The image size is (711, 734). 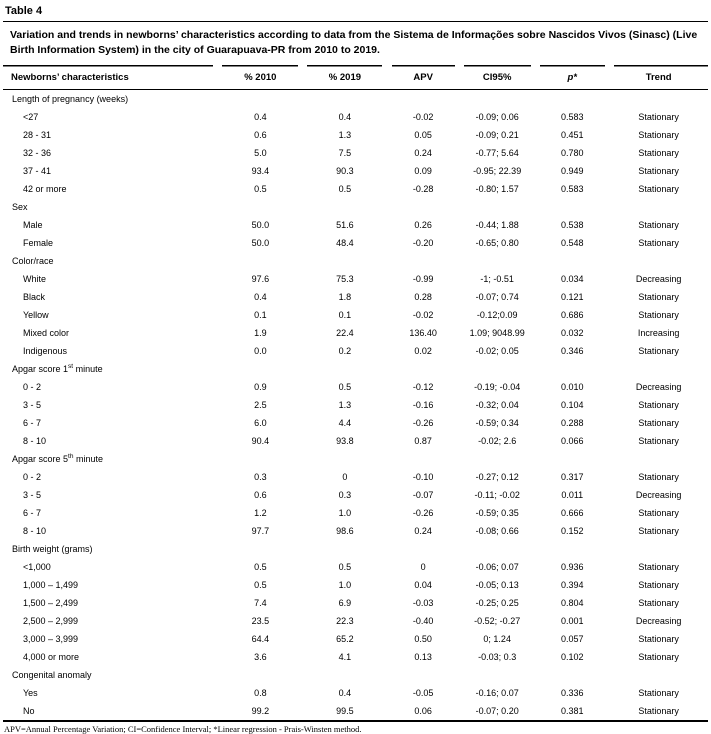 What do you see at coordinates (51, 638) in the screenshot?
I see `row-label: 3,000 – 3,999` at bounding box center [51, 638].